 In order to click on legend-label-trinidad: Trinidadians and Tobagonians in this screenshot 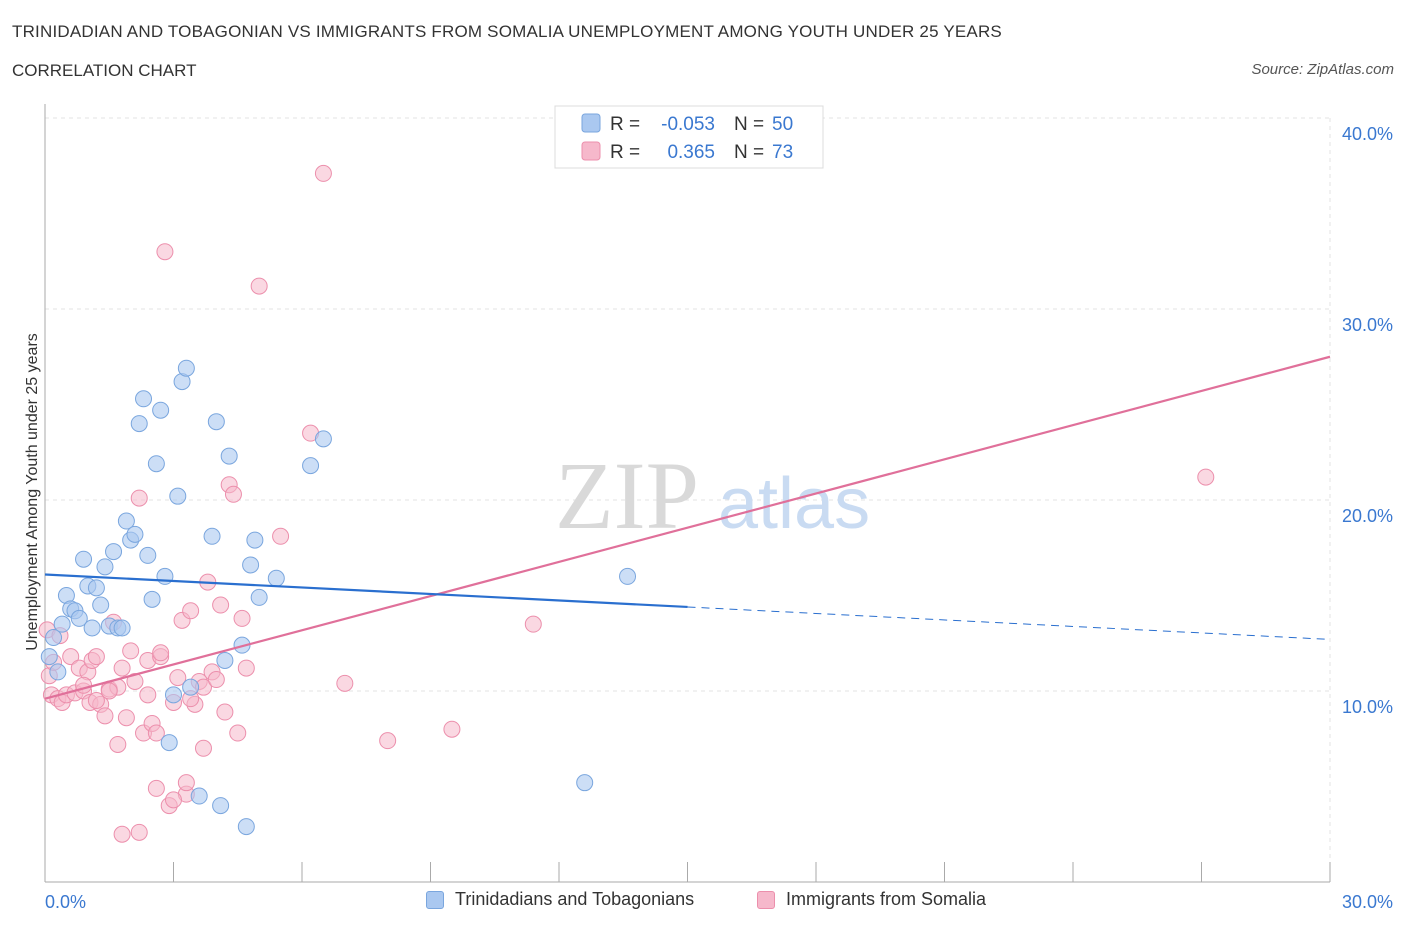, I will do `click(575, 899)`.